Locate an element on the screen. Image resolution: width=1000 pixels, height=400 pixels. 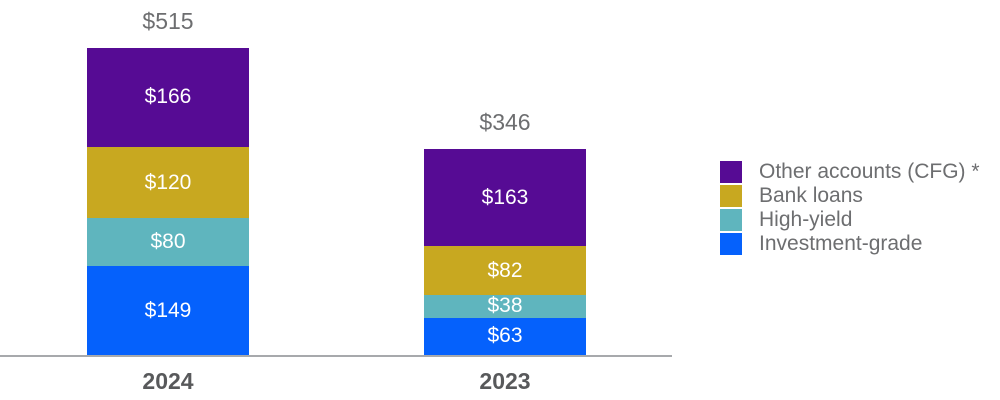
segment-value-label: $149 is located at coordinates (168, 310).